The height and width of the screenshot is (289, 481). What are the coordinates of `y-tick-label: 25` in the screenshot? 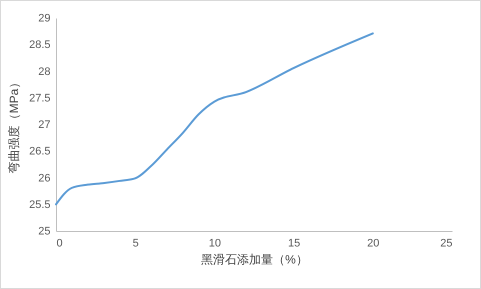 It's located at (44, 232).